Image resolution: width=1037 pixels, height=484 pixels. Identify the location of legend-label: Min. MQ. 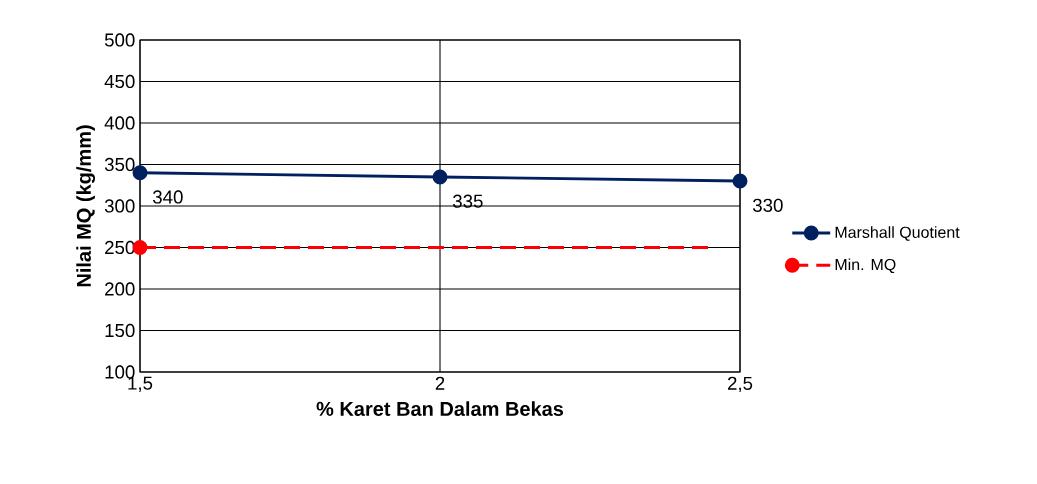
(865, 266).